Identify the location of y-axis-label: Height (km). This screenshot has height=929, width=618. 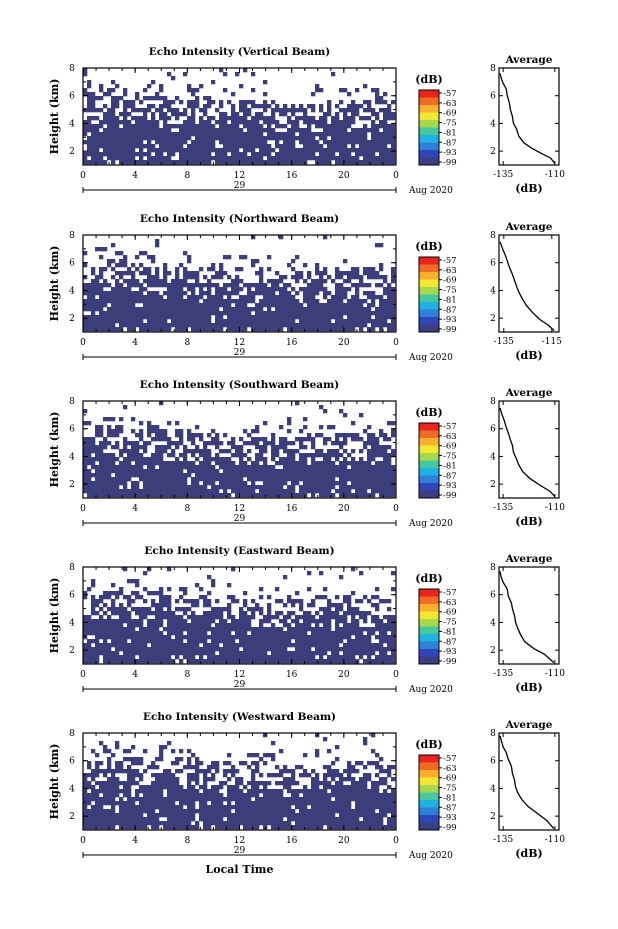
(54, 616).